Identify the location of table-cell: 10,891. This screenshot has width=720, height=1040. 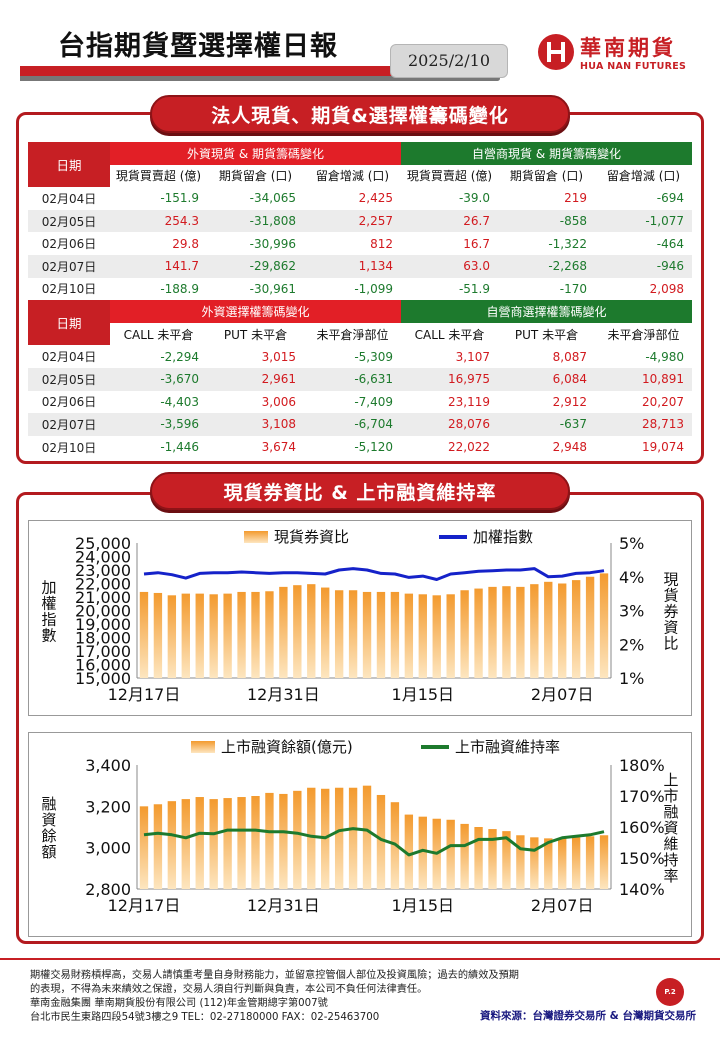
(643, 379).